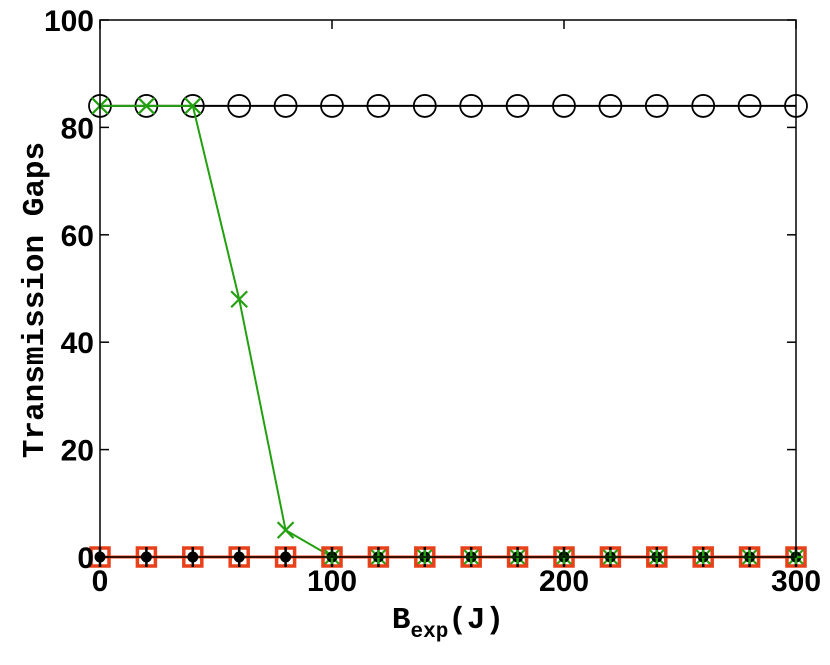 This screenshot has height=665, width=830. I want to click on y-axis-label: Transmission Gaps, so click(35, 300).